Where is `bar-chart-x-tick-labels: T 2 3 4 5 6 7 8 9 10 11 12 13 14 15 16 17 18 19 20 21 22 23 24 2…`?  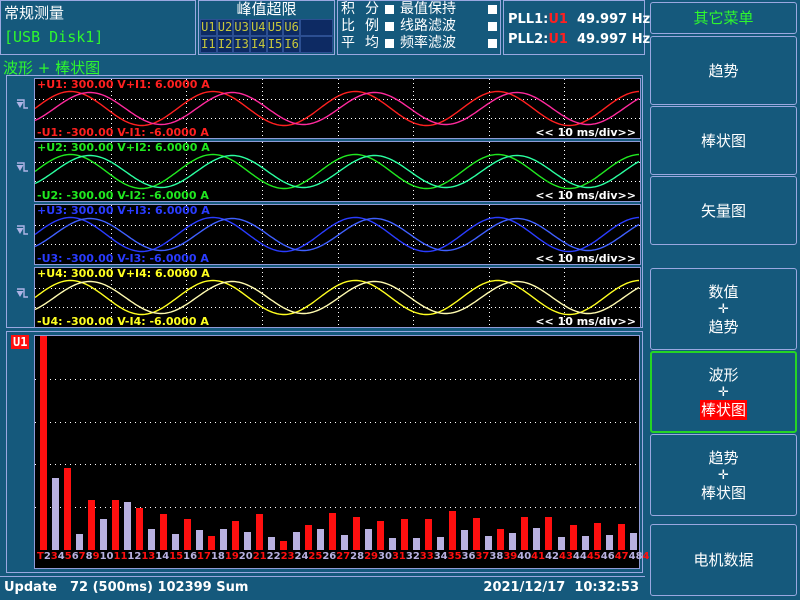 bar-chart-x-tick-labels: T 2 3 4 5 6 7 8 9 10 11 12 13 14 15 16 17 18 19 20 21 22 23 24 2… is located at coordinates (353, 559).